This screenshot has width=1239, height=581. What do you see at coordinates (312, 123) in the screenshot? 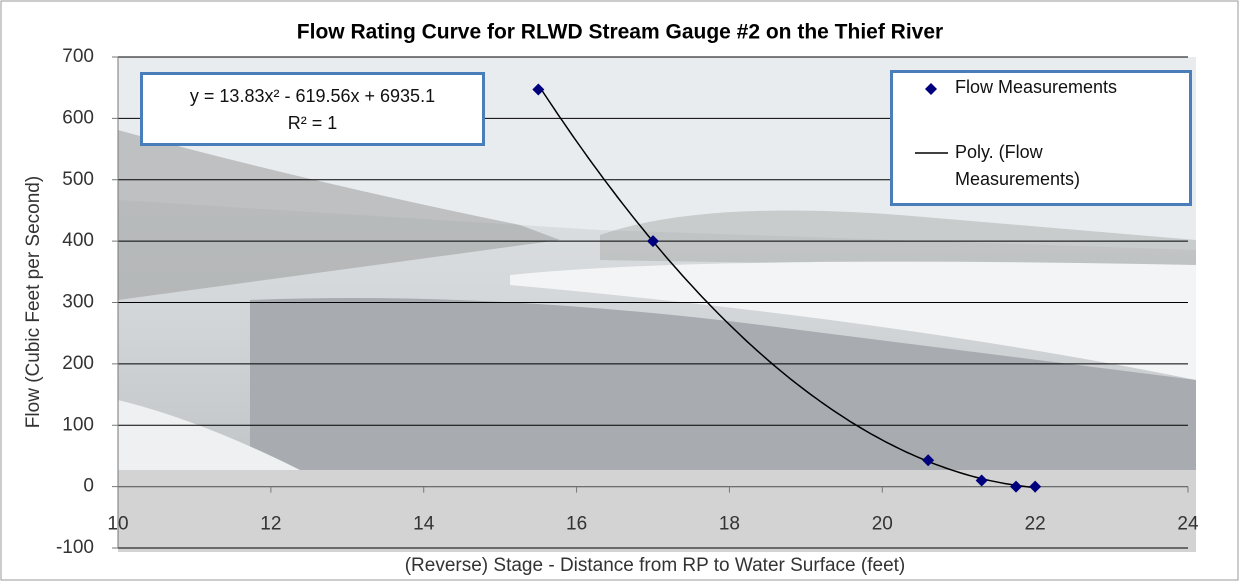
I see `r-squared: R² = 1` at bounding box center [312, 123].